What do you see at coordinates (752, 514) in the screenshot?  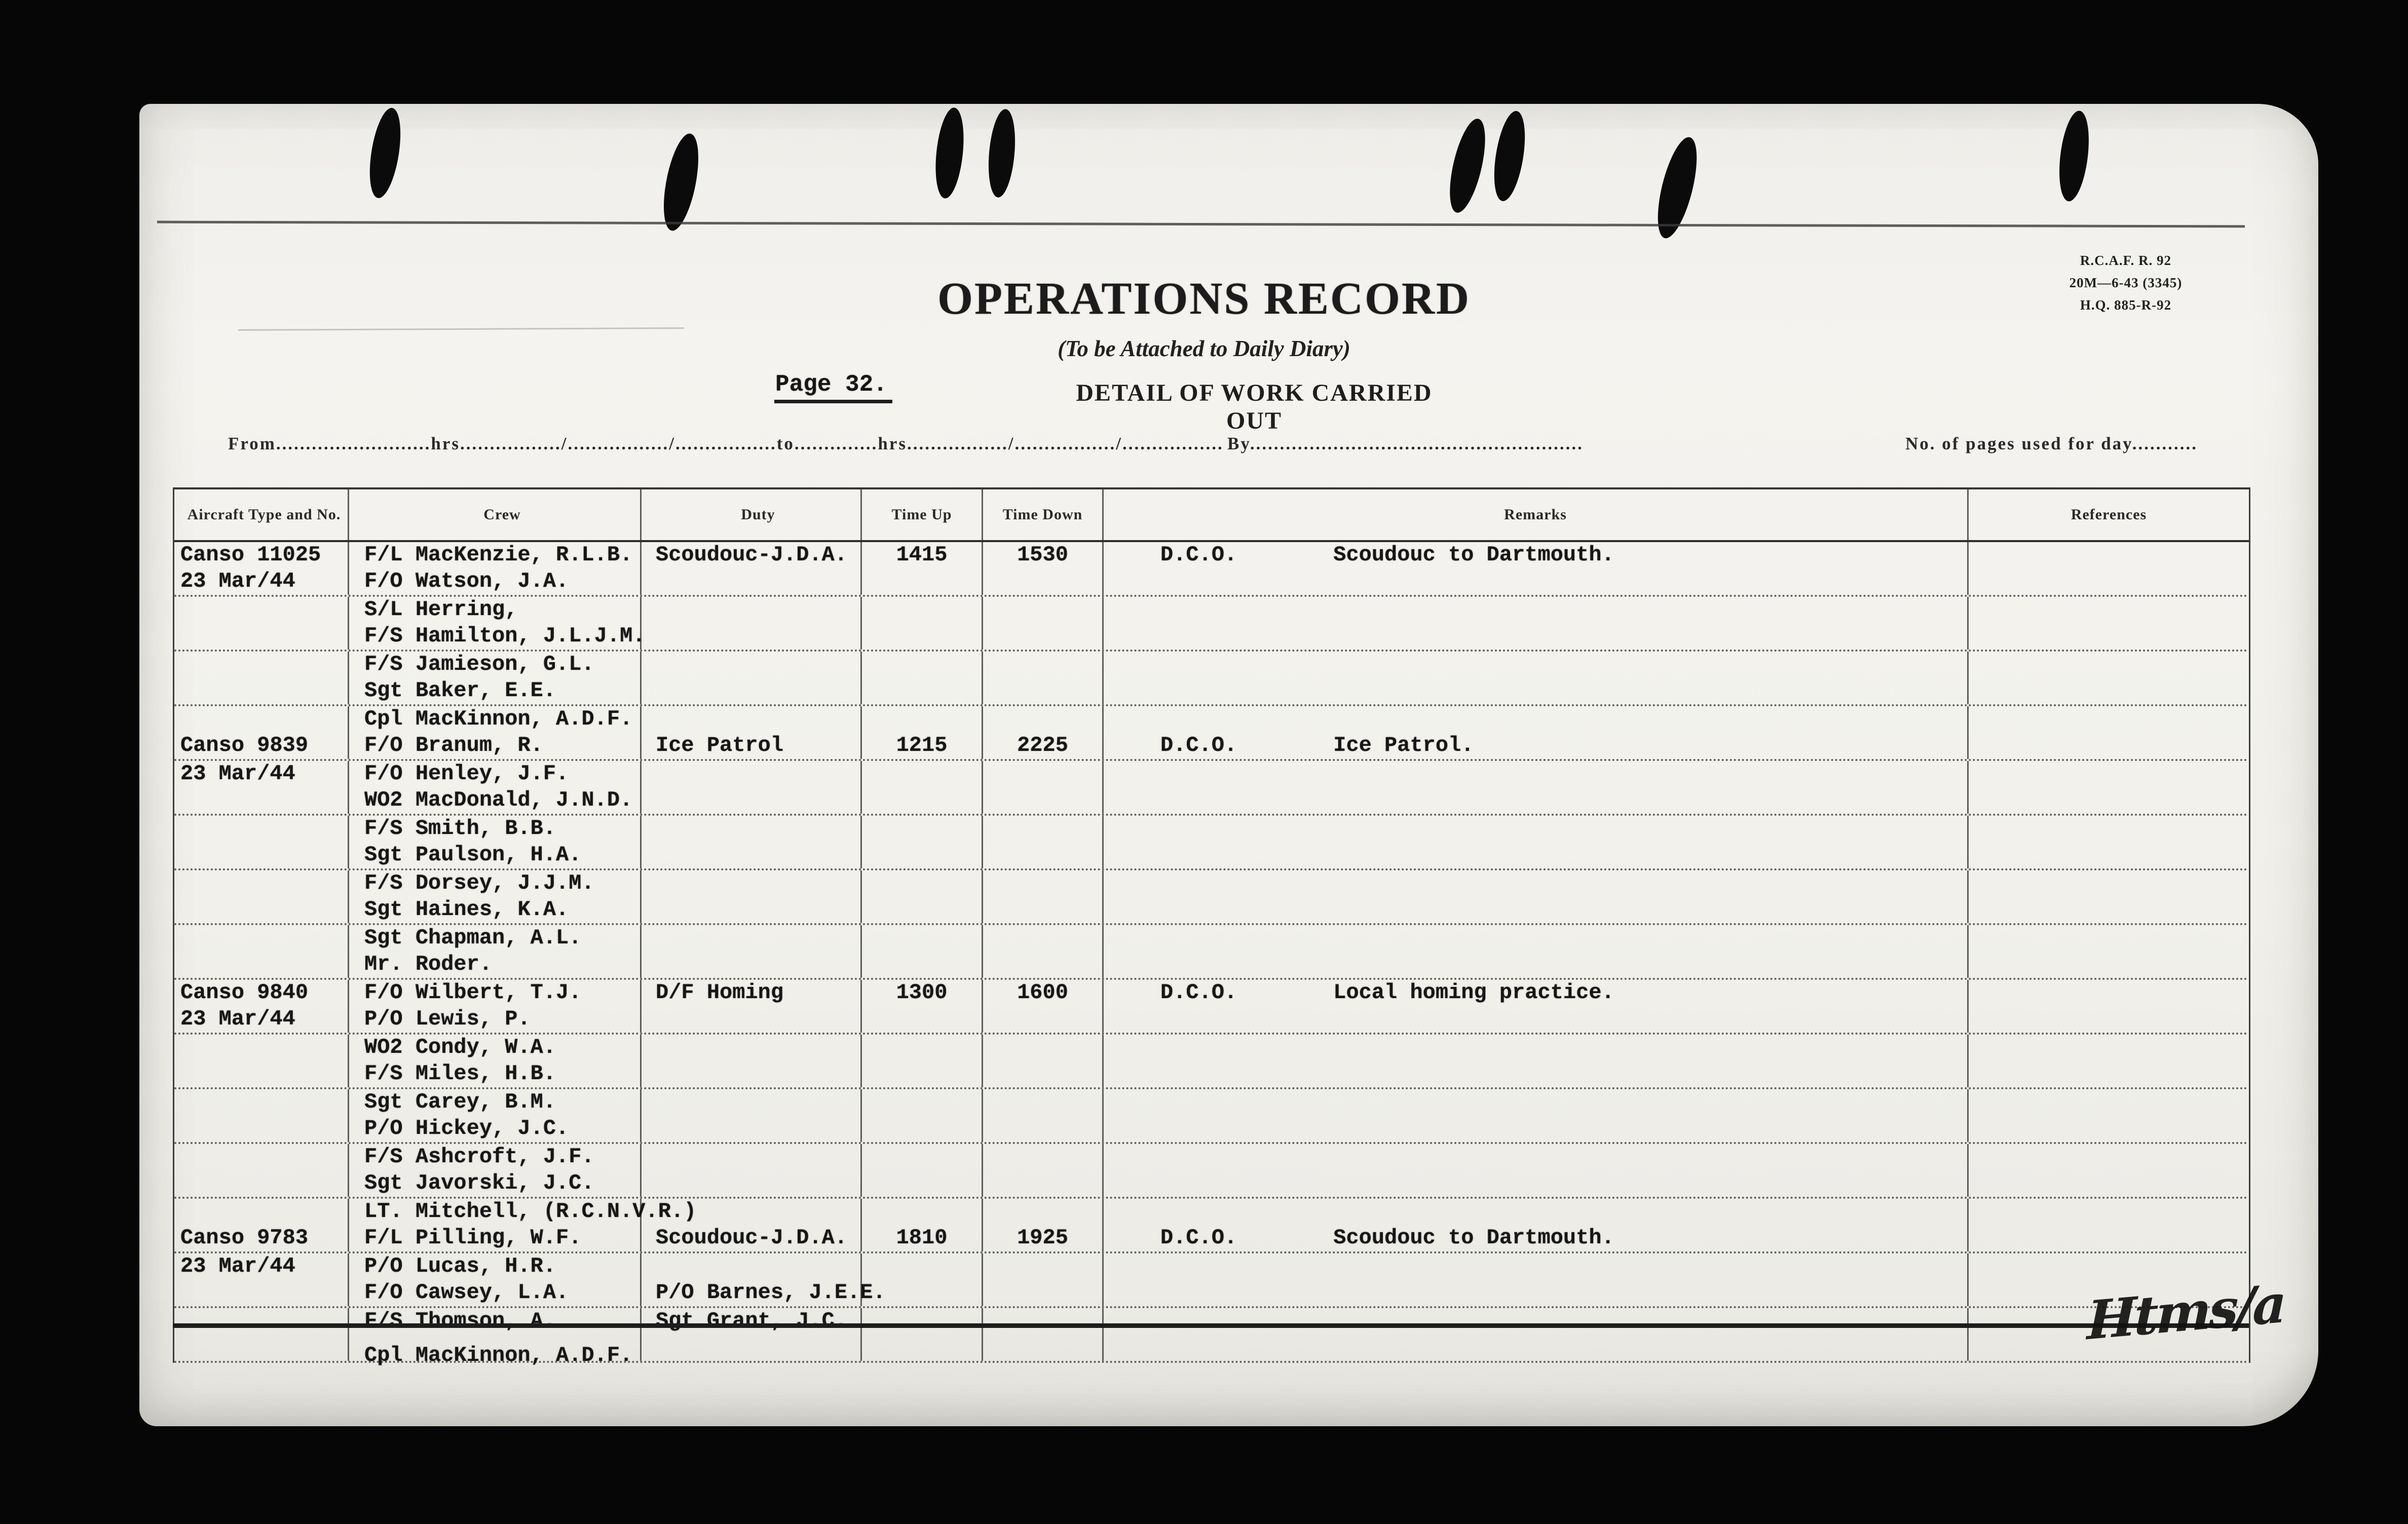 I see `column-header-duty: Duty` at bounding box center [752, 514].